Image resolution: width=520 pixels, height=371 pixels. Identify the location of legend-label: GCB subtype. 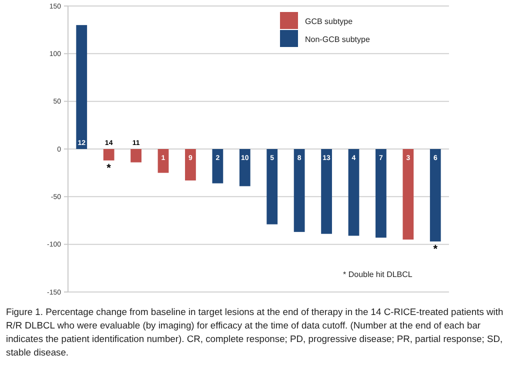
(329, 21).